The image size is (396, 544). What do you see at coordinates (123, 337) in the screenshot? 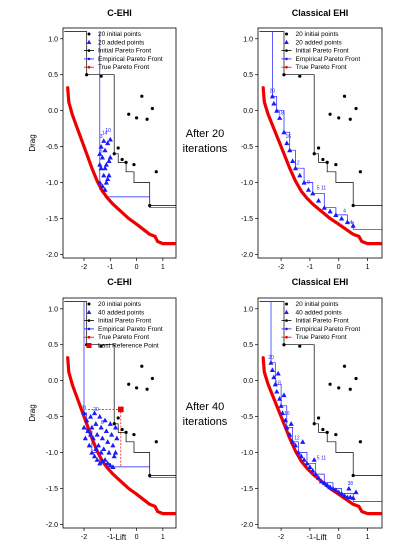
I see `legend-label: True Pareto Front` at bounding box center [123, 337].